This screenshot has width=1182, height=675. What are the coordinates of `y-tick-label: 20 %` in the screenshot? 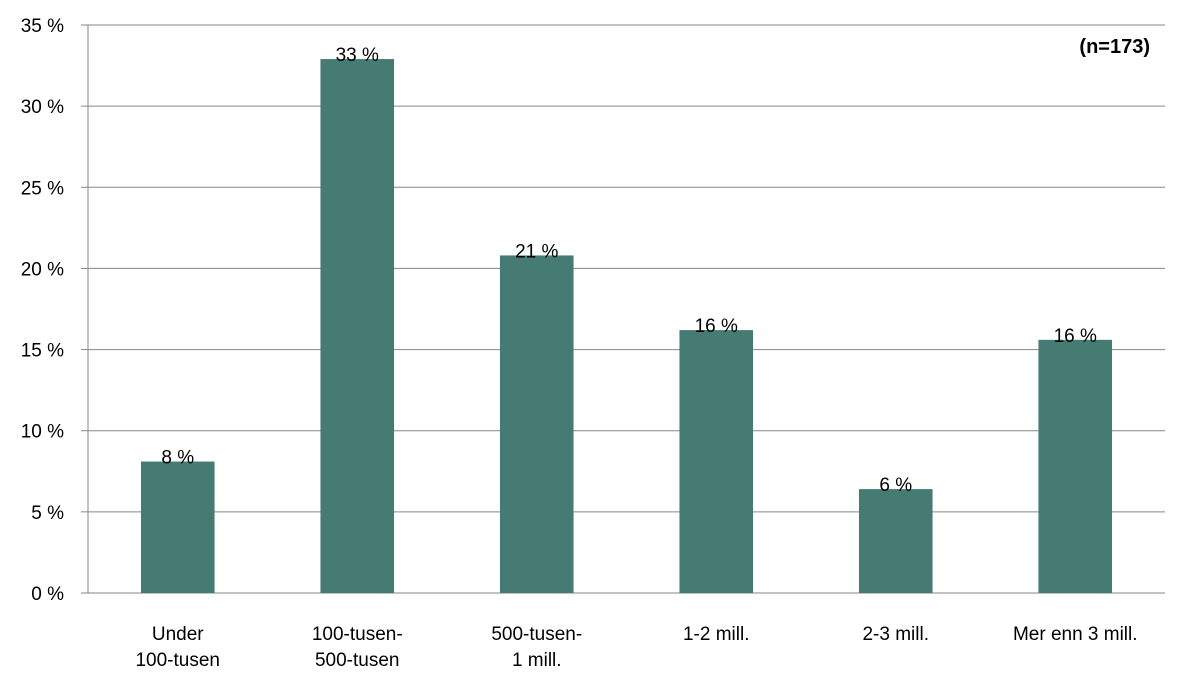 It's located at (42, 269).